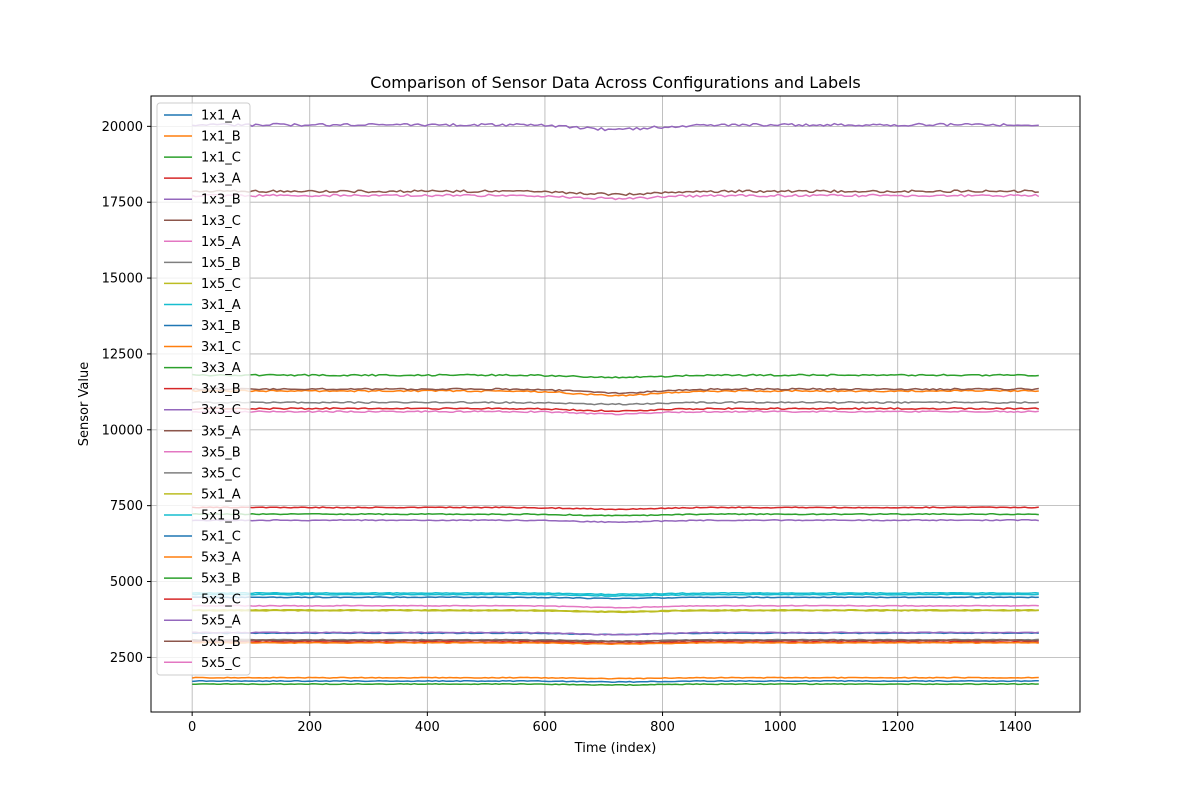 This screenshot has height=800, width=1200. Describe the element at coordinates (221, 347) in the screenshot. I see `legend-label: 3x1_C` at that location.